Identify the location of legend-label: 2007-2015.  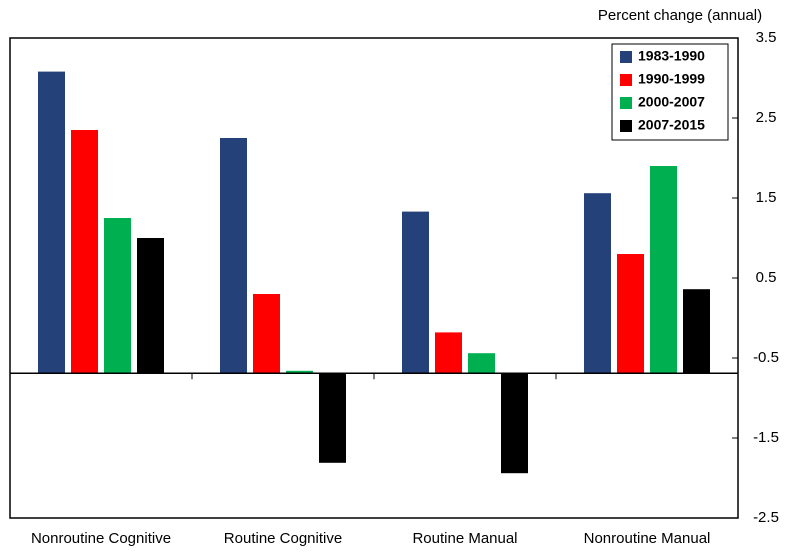
(671, 125).